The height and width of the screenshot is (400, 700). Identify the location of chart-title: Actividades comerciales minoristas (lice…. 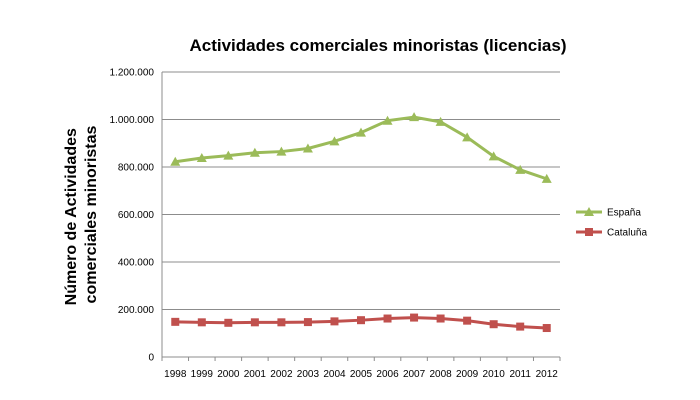
(377, 45).